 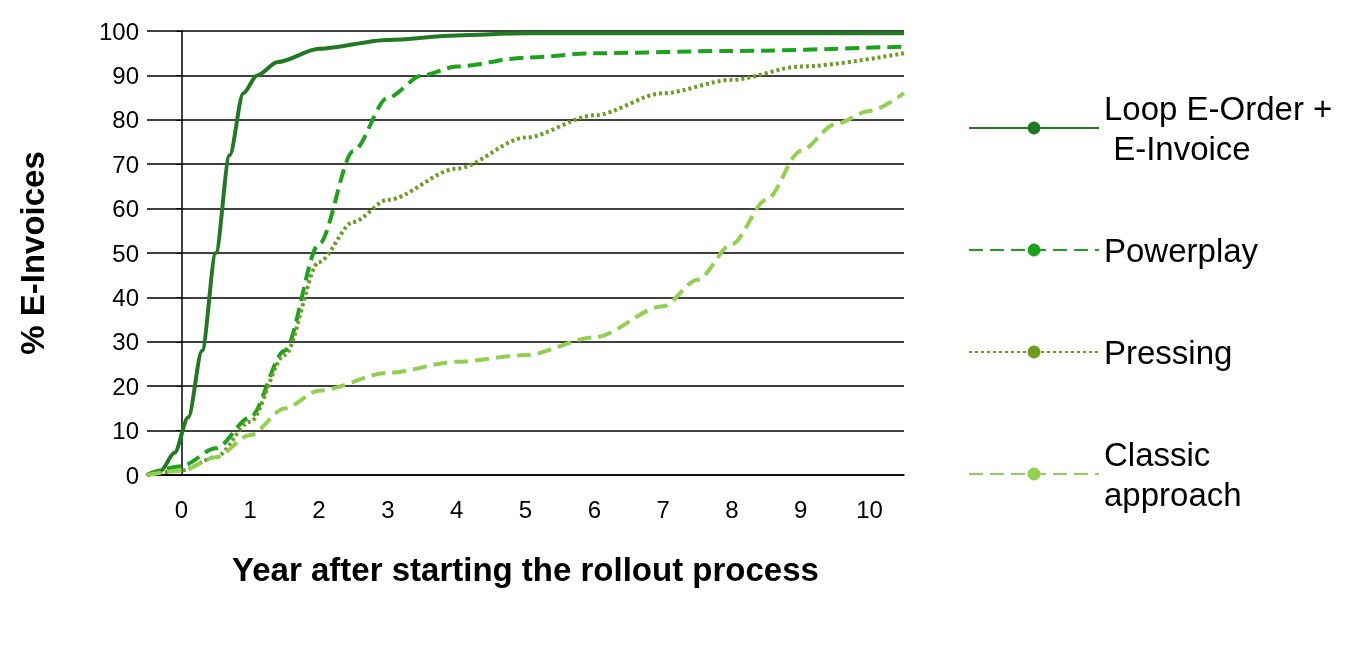 What do you see at coordinates (250, 509) in the screenshot?
I see `x-tick-label: 1` at bounding box center [250, 509].